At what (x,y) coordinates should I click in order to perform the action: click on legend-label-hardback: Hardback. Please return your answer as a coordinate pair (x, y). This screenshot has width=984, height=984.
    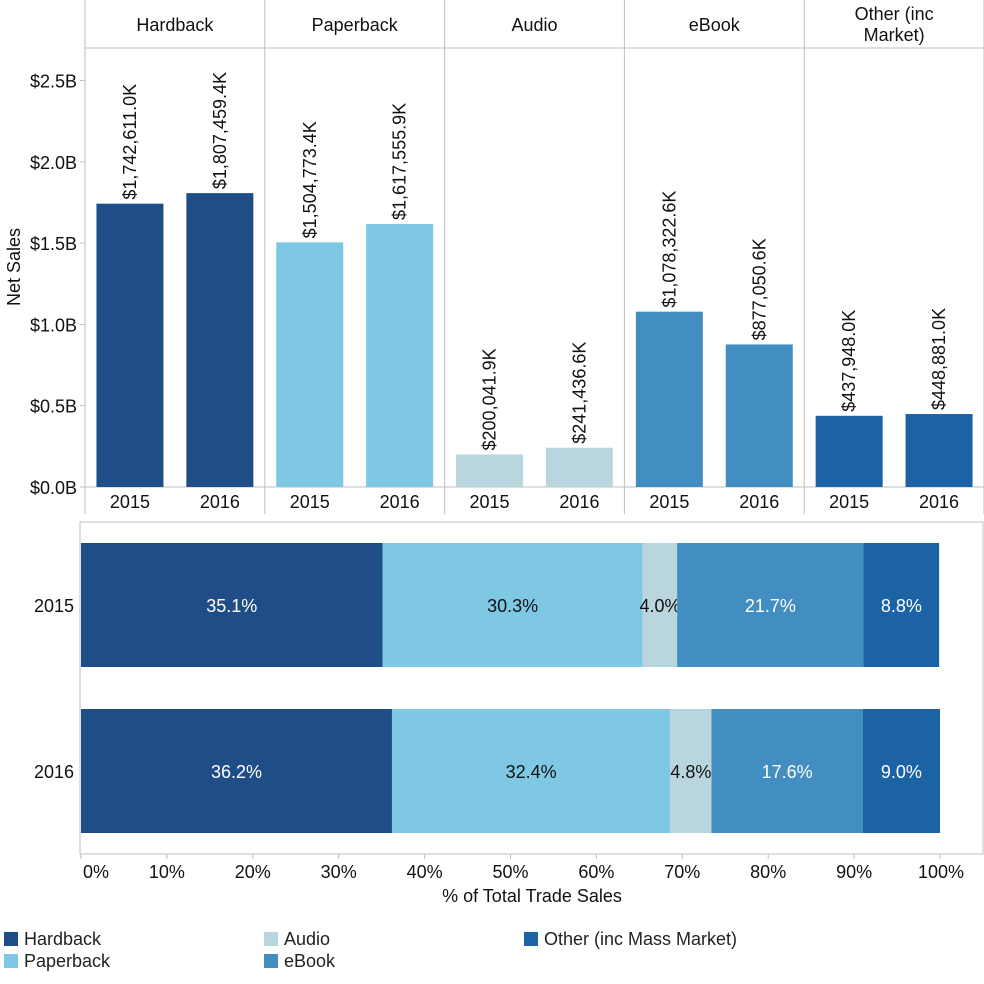
    Looking at the image, I should click on (63, 938).